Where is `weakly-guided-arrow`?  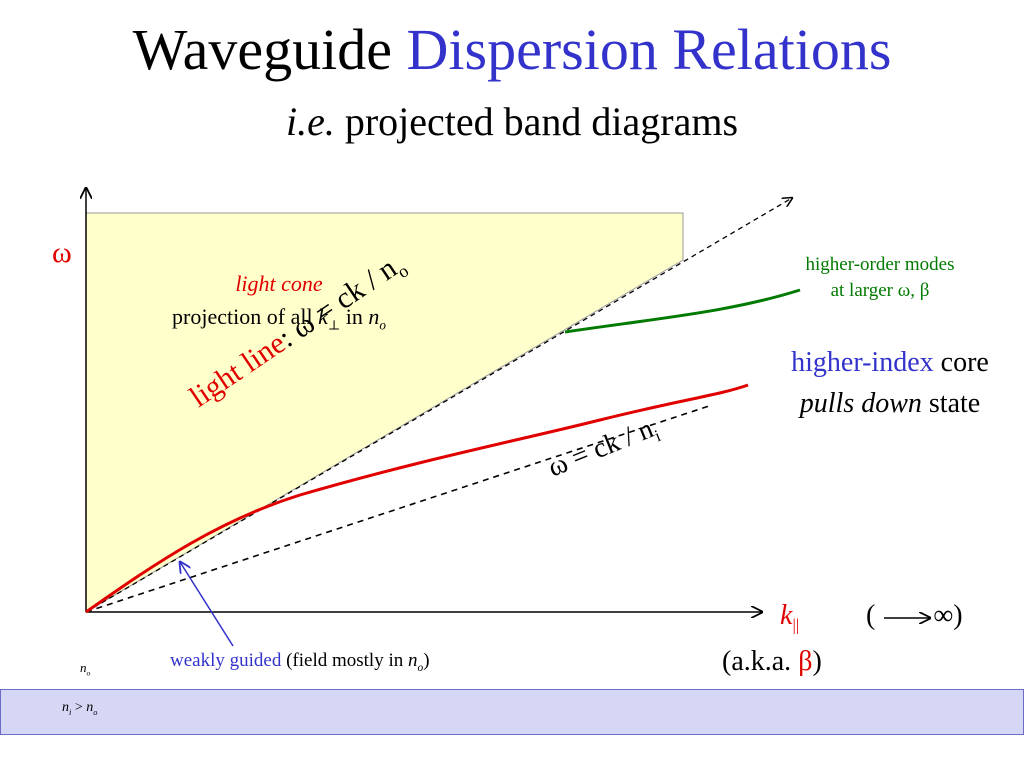
weakly-guided-arrow is located at coordinates (207, 604).